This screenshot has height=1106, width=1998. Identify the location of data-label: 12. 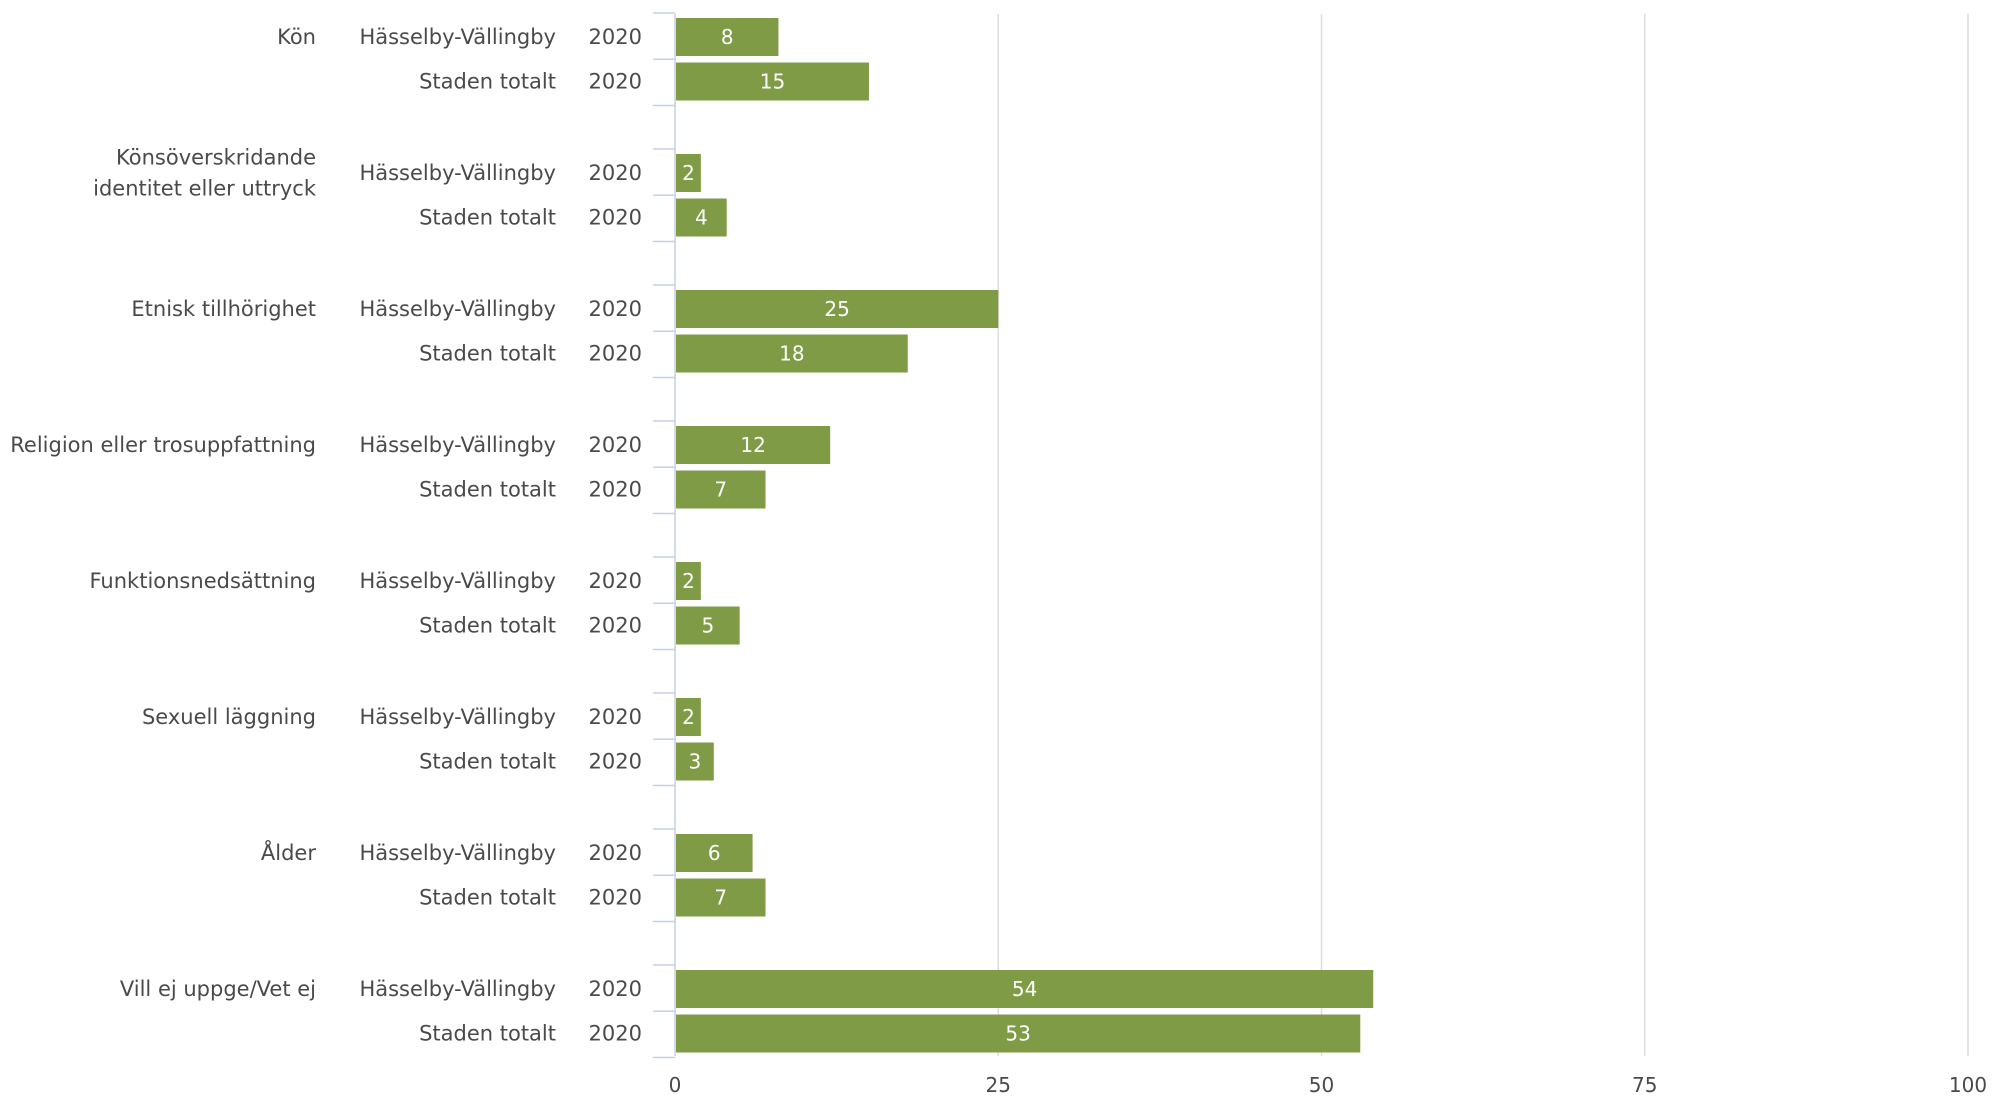
(752, 445).